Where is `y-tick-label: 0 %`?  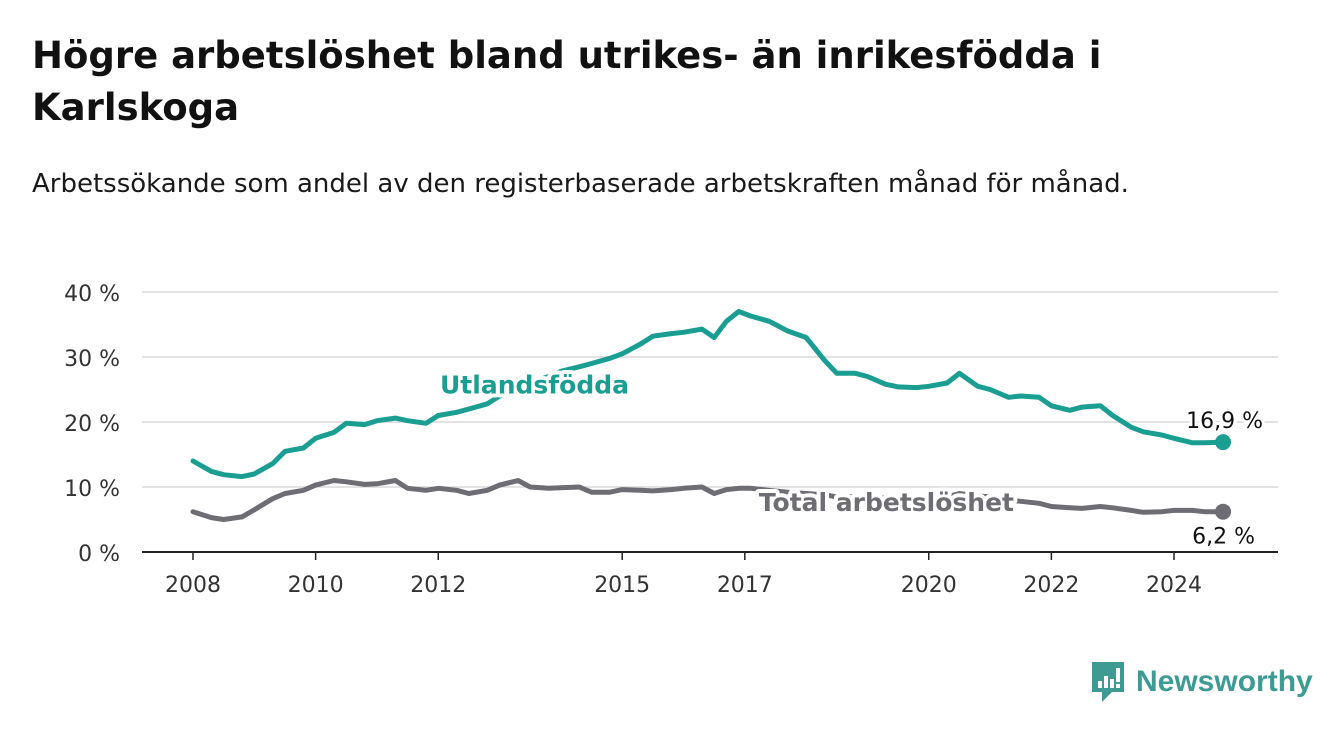
y-tick-label: 0 % is located at coordinates (99, 554).